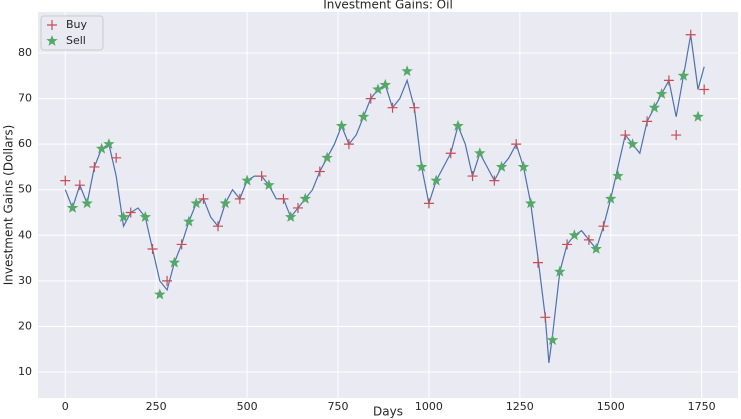  Describe the element at coordinates (702, 406) in the screenshot. I see `x-tick-label: 1750` at that location.